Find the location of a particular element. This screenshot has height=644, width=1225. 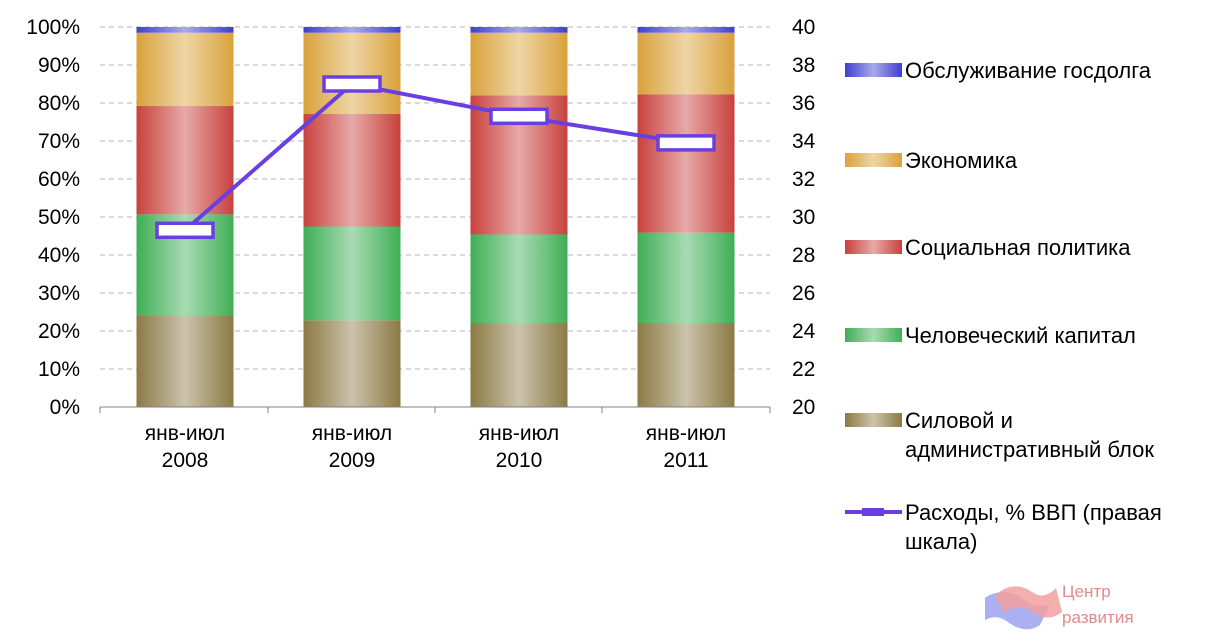

y-left-tick-label: 100% is located at coordinates (53, 27).